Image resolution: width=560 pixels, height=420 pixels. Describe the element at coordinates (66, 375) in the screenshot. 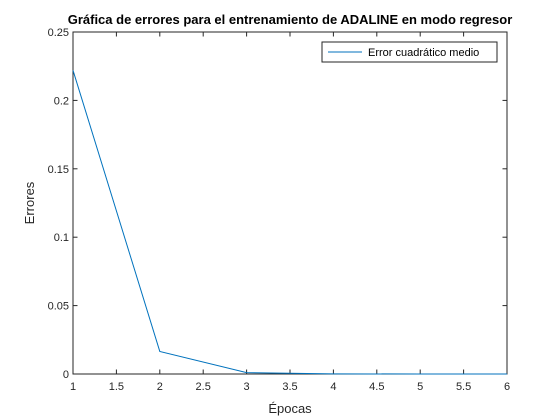

I see `y-tick-label: 0` at that location.